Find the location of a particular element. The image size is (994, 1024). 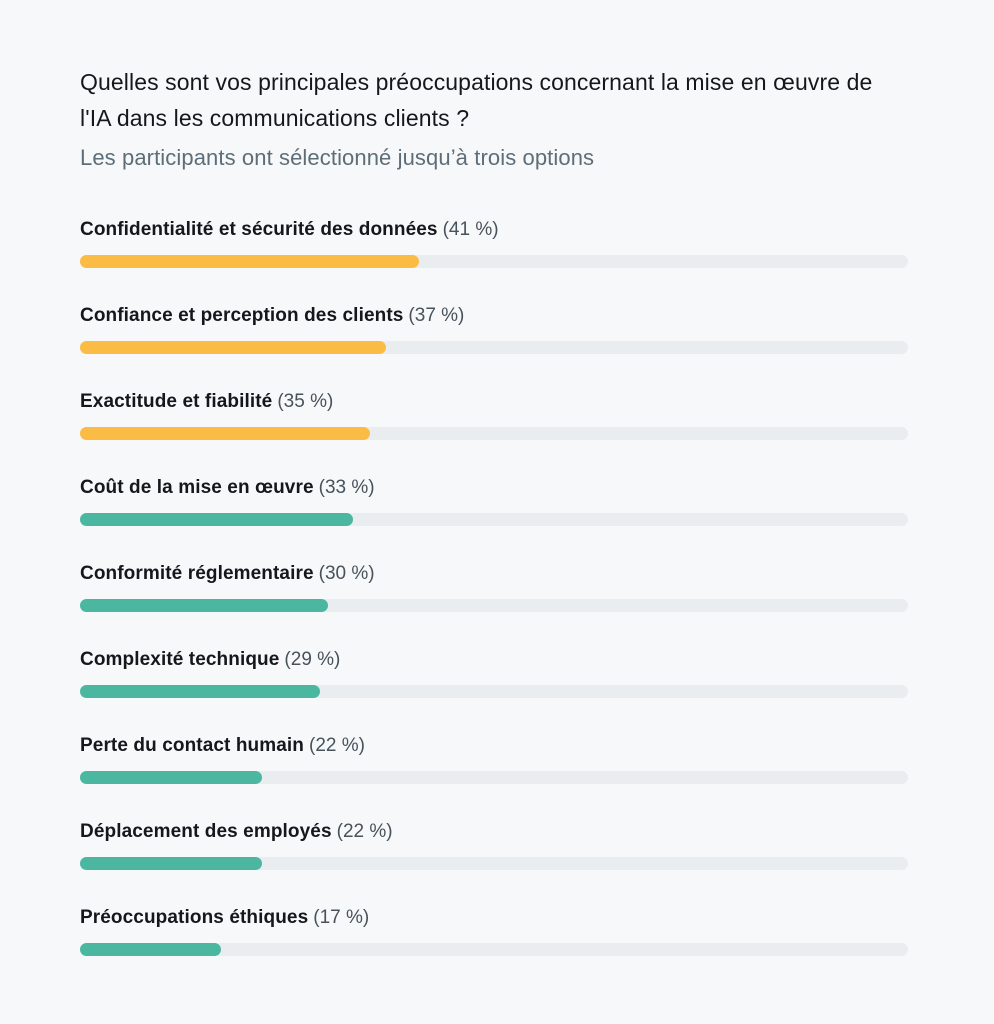

category-label: Perte du contact humain is located at coordinates (192, 745).